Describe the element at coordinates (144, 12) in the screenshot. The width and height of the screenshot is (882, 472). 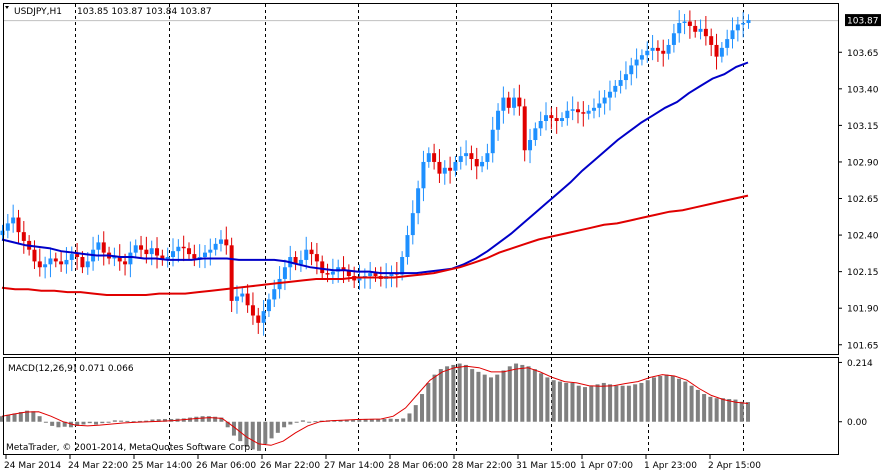
I see `ohlc-values: 103.85 103.87 103.84 103.87` at that location.